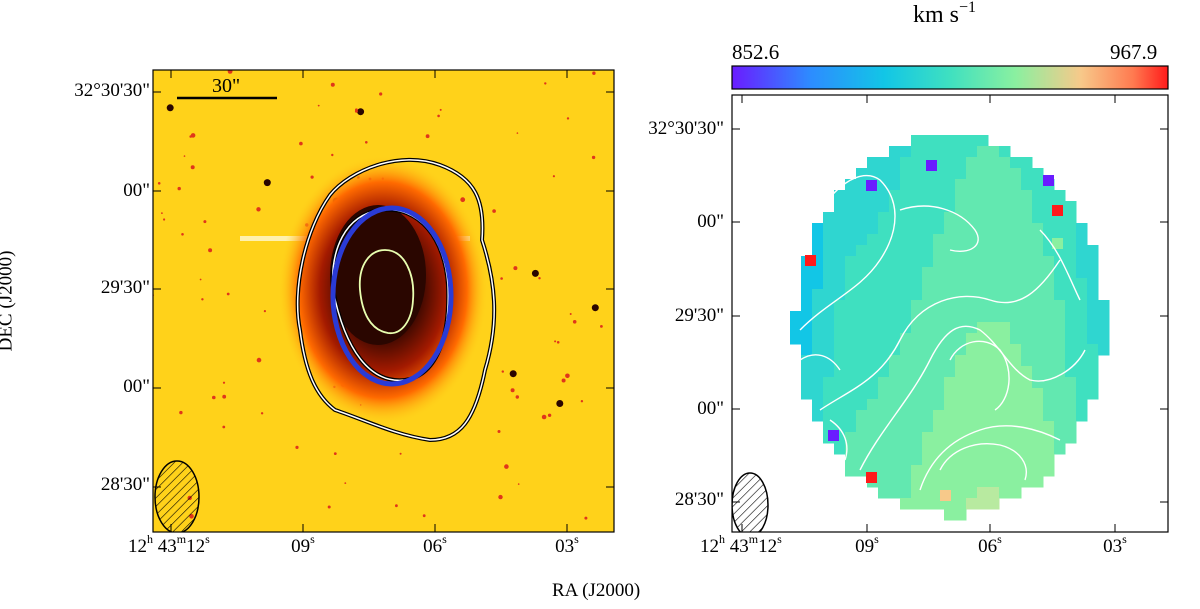 This screenshot has height=609, width=1200. Describe the element at coordinates (686, 128) in the screenshot. I see `right-ytick-label: 32°30'30"` at that location.